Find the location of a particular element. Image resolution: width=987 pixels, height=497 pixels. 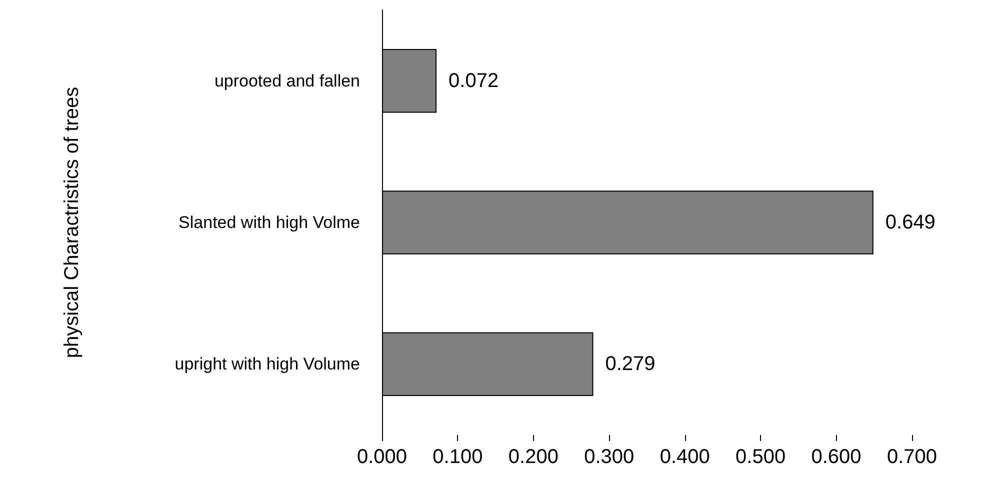

x-tick-label: 0.300 is located at coordinates (609, 457).